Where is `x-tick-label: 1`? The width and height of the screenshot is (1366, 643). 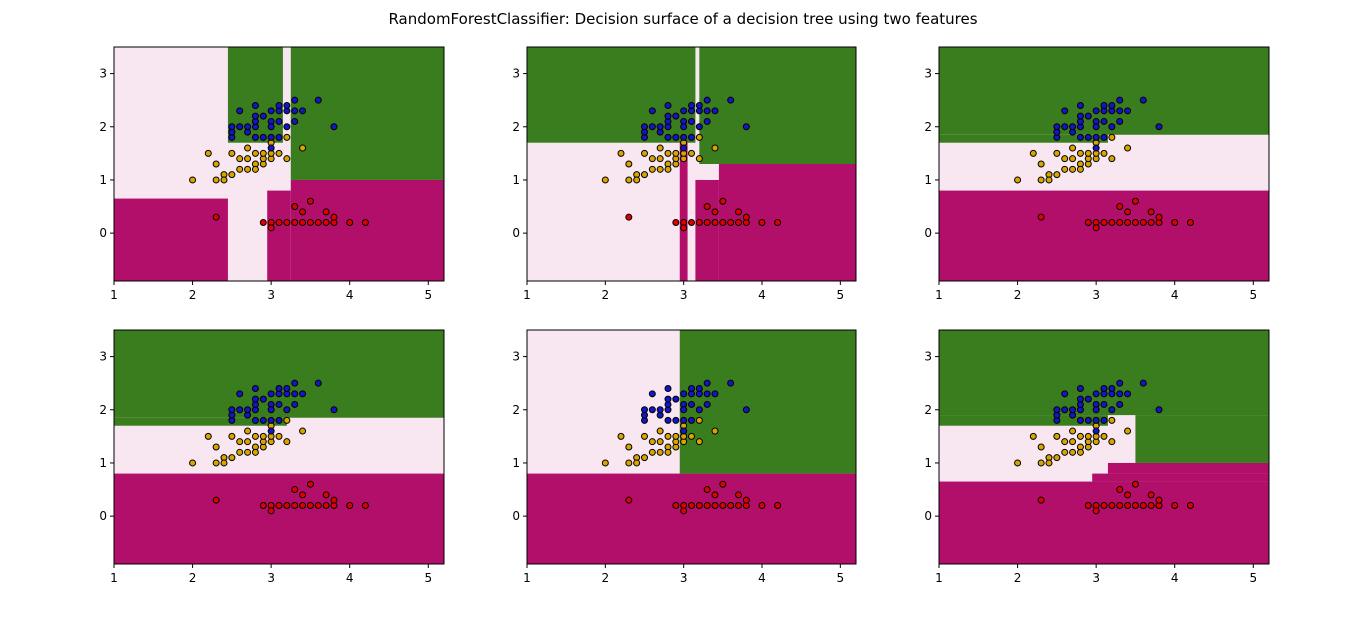 x-tick-label: 1 is located at coordinates (527, 578).